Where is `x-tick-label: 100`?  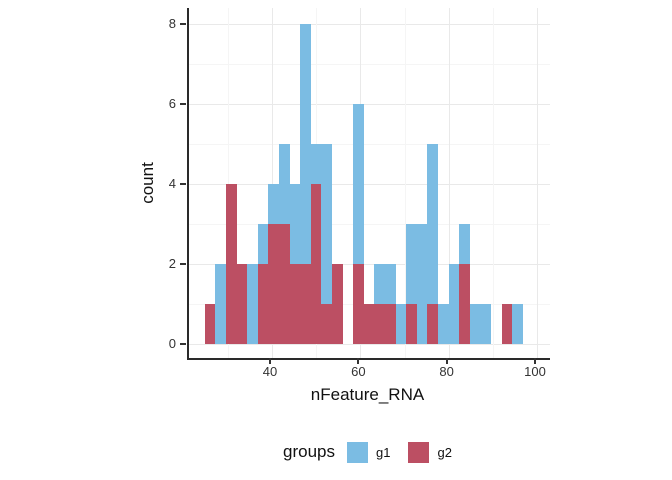 x-tick-label: 100 is located at coordinates (535, 371).